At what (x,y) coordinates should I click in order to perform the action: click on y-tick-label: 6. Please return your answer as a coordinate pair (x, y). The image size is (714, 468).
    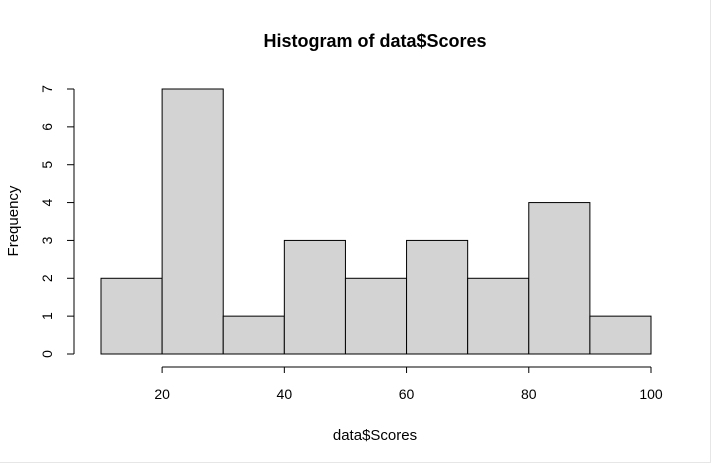
    Looking at the image, I should click on (47, 127).